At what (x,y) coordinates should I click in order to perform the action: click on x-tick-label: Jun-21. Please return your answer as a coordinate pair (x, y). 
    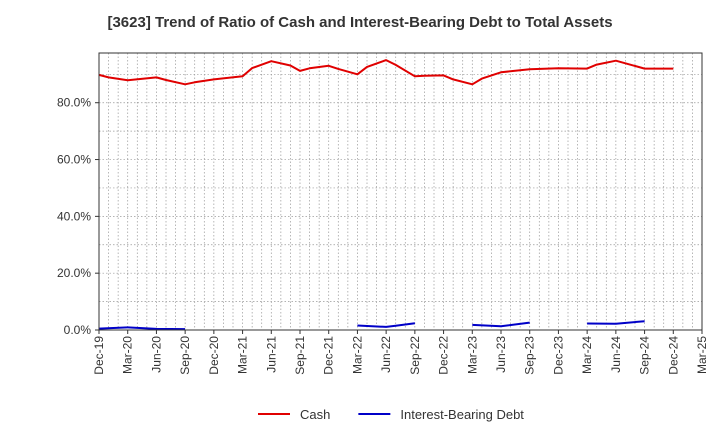
    Looking at the image, I should click on (271, 354).